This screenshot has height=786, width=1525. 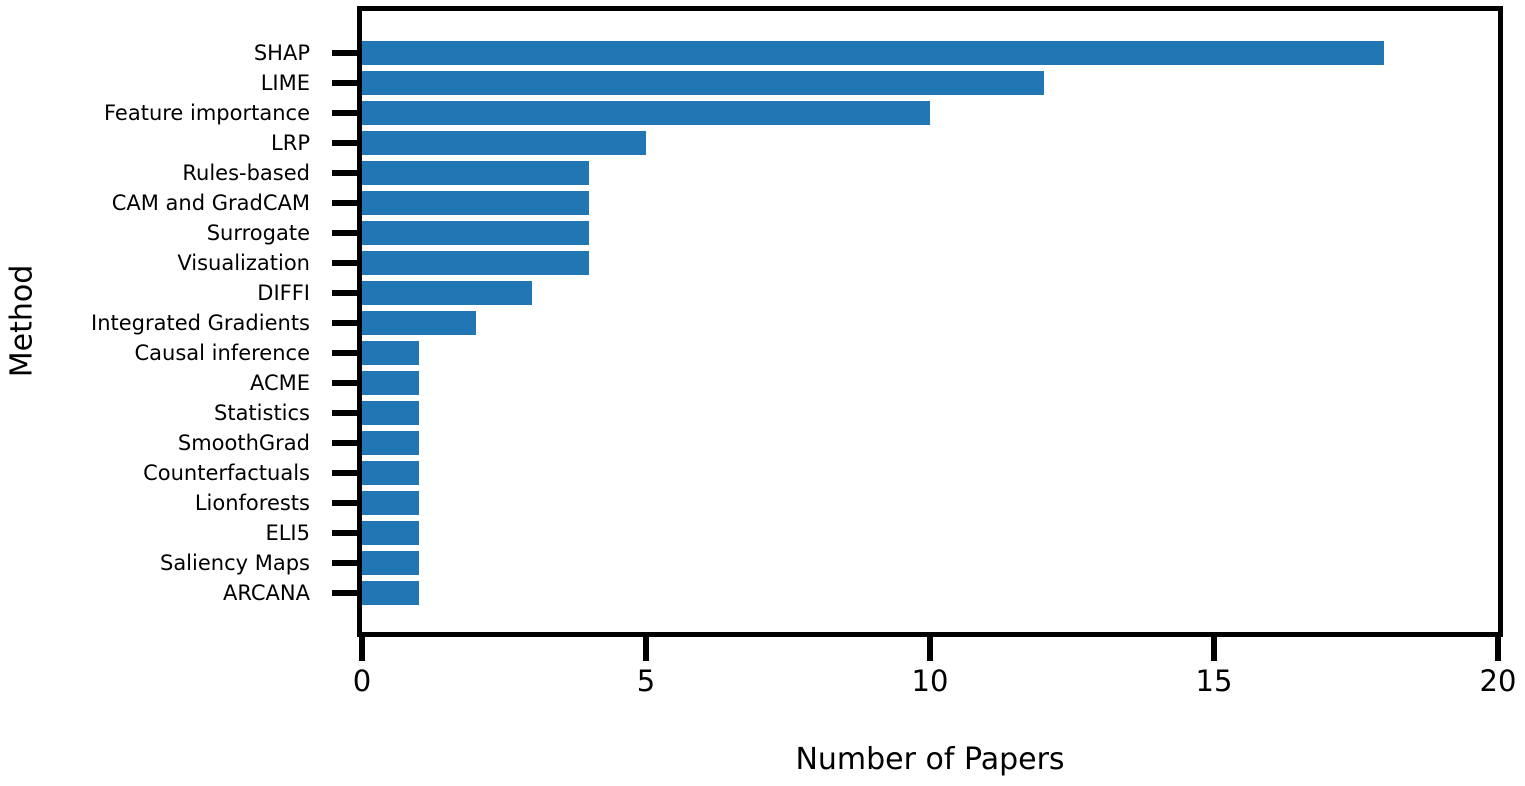 What do you see at coordinates (243, 263) in the screenshot?
I see `y-tick-label-visualization: Visualization` at bounding box center [243, 263].